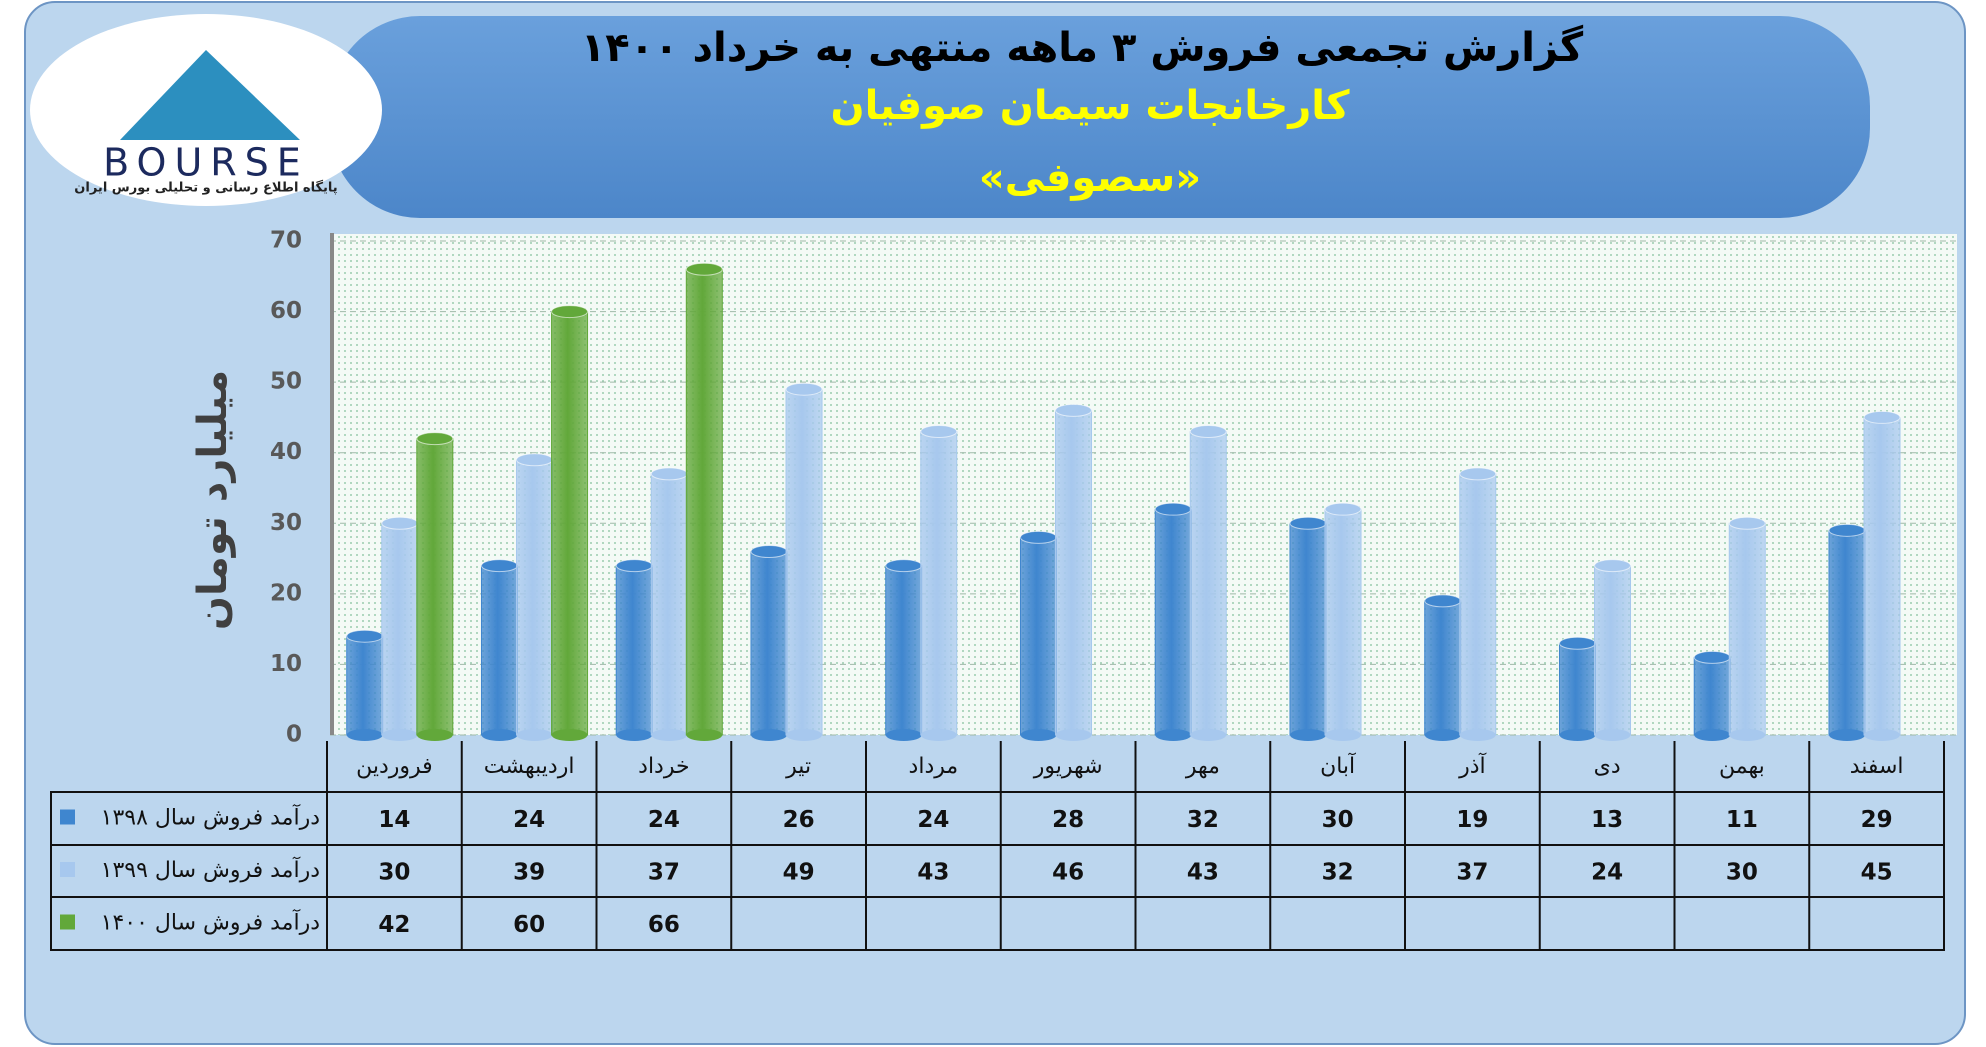 The image size is (1986, 1047). I want to click on table-value: 29, so click(1877, 820).